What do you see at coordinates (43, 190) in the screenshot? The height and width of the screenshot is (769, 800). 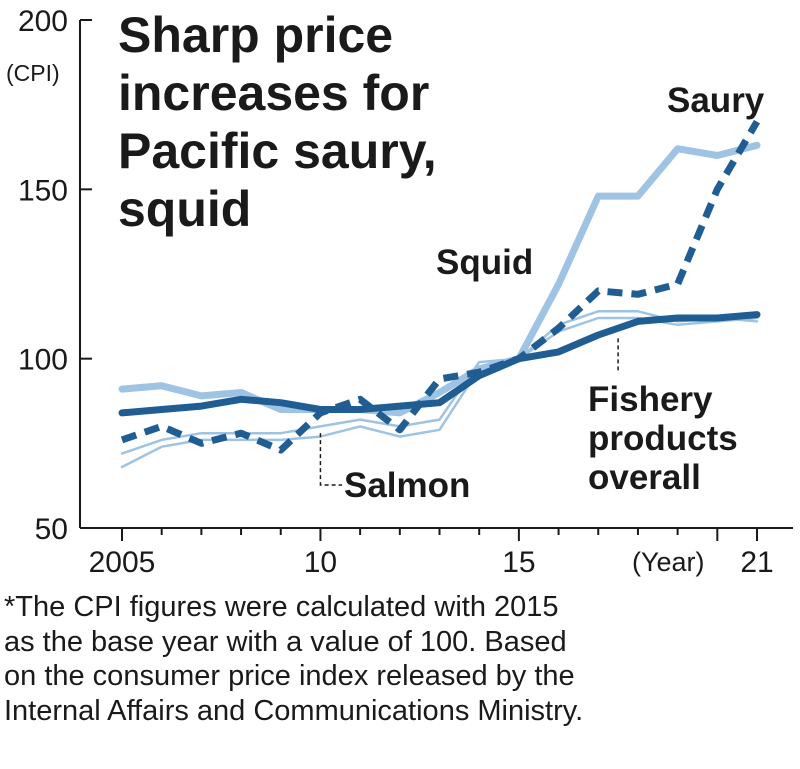 I see `y-tick-label-150: 150` at bounding box center [43, 190].